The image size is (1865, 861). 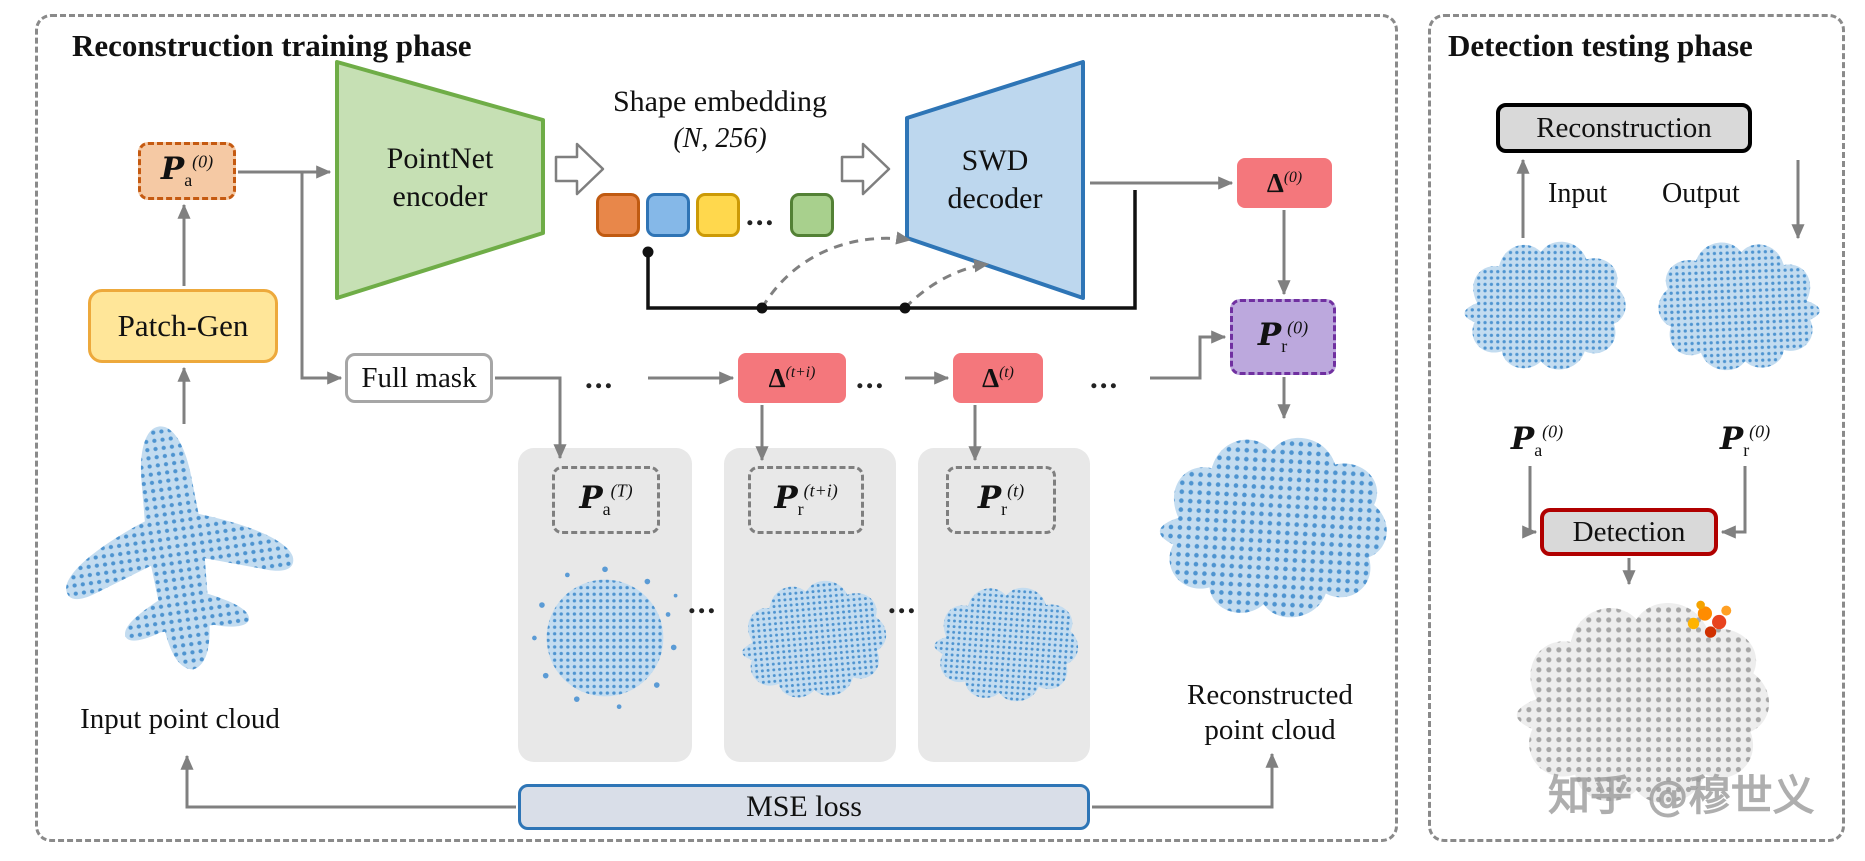 I want to click on anomaly-highlight, so click(x=1709, y=619).